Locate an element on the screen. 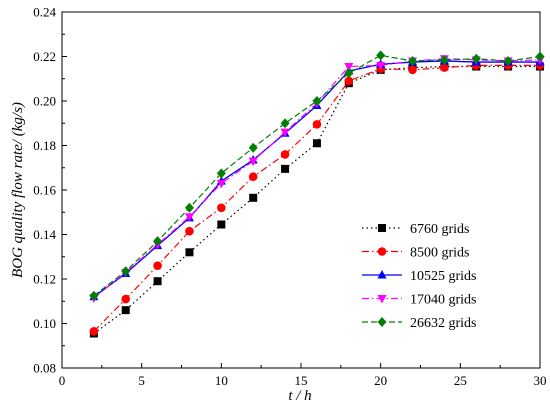  y-tick-label: 0.14 is located at coordinates (44, 234).